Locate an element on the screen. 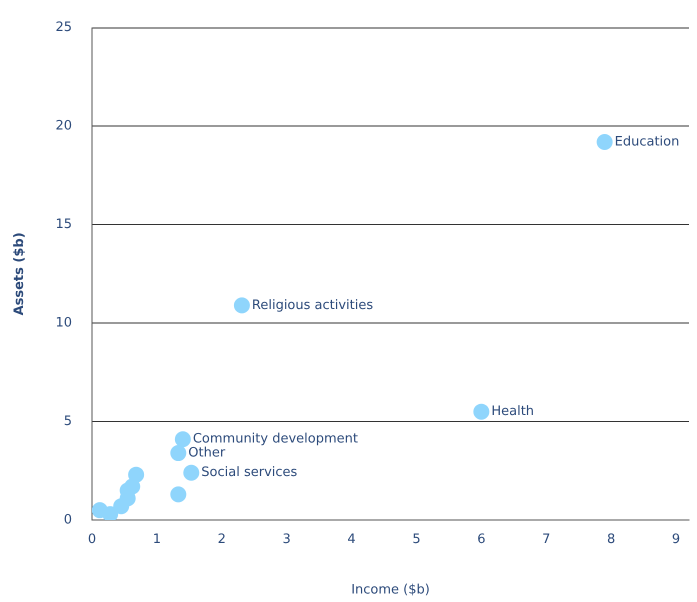 The image size is (697, 602). annotation: Religious activities is located at coordinates (313, 305).